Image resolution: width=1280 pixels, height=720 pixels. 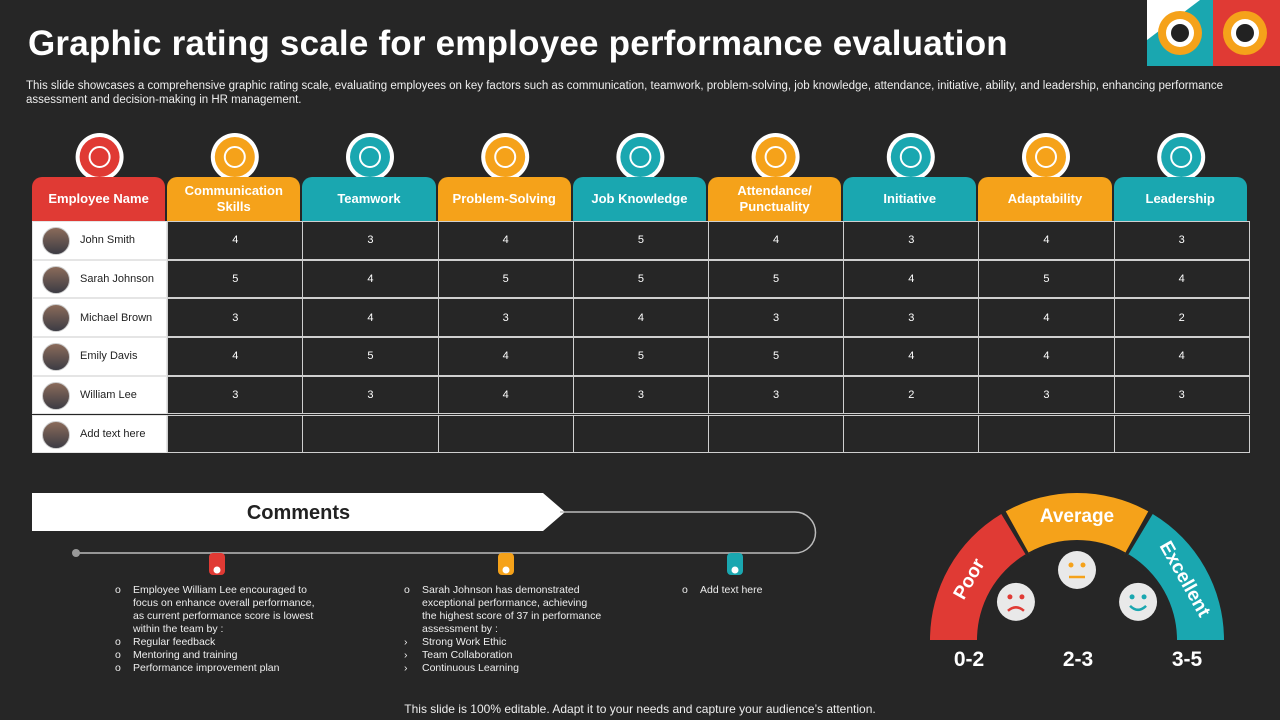 I want to click on face-mouth, so click(x=1138, y=608).